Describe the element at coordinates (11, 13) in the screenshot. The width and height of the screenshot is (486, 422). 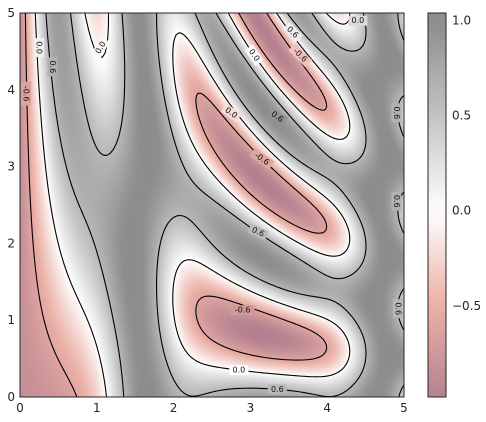
I see `y-tick-label: 5` at that location.